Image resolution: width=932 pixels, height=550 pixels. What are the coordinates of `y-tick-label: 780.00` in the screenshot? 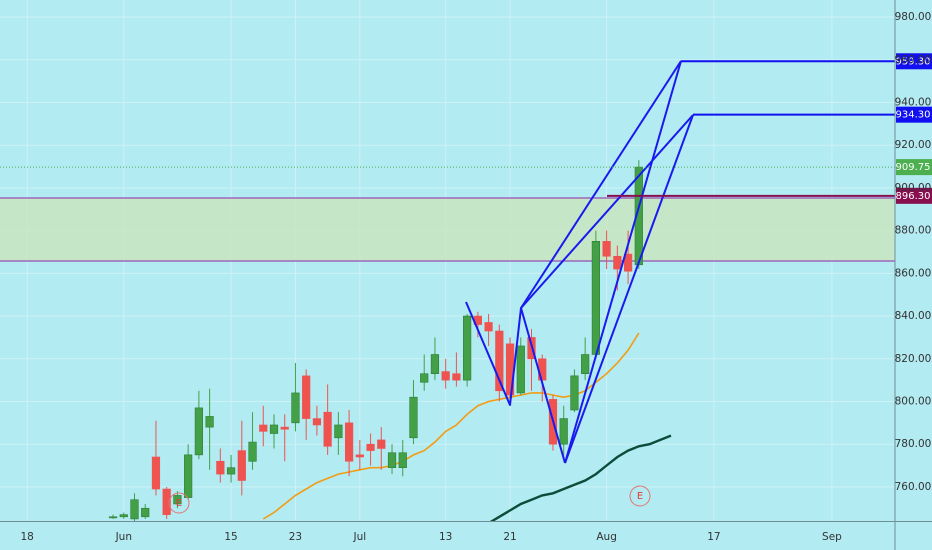 It's located at (913, 444).